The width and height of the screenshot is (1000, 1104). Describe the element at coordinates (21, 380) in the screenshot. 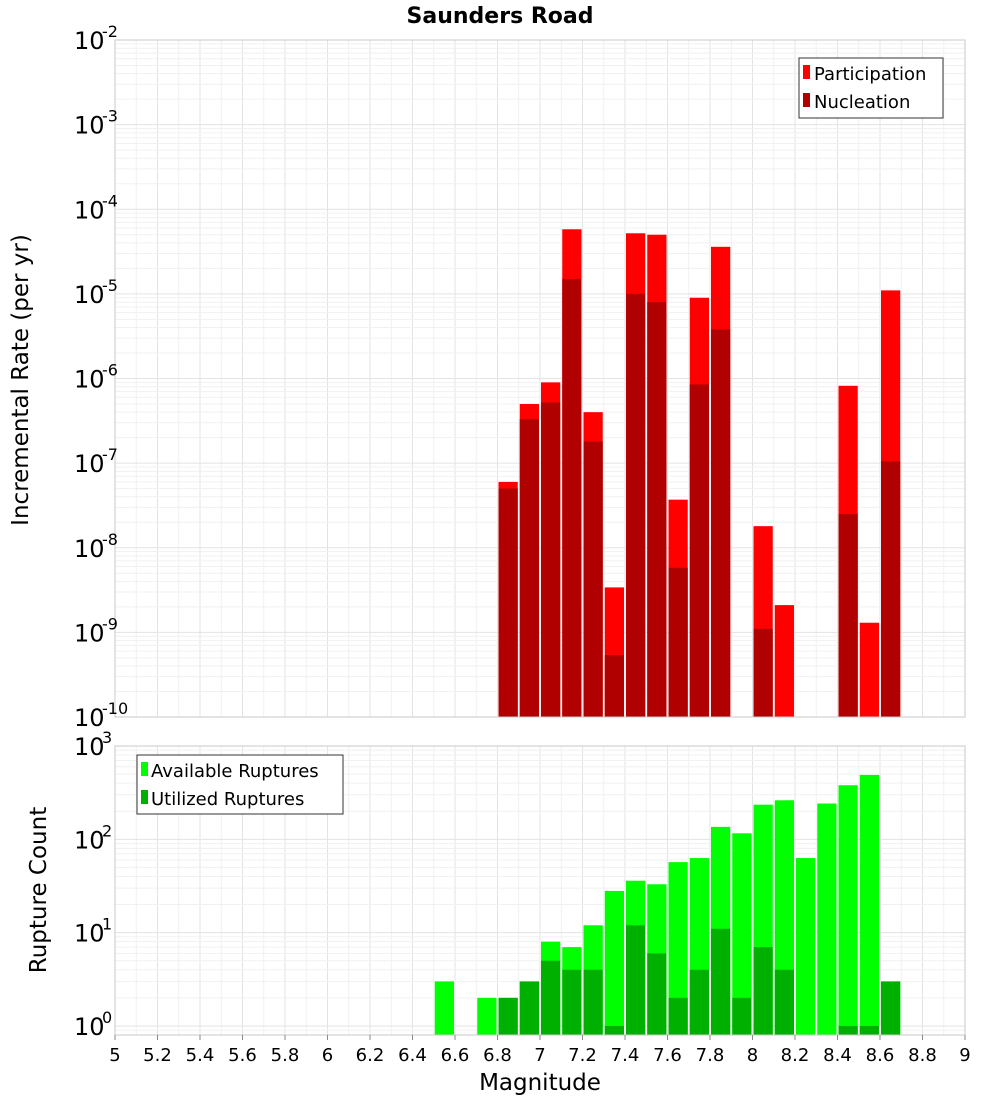

I see `top-y-axis-label: Incremental Rate (per yr)` at that location.